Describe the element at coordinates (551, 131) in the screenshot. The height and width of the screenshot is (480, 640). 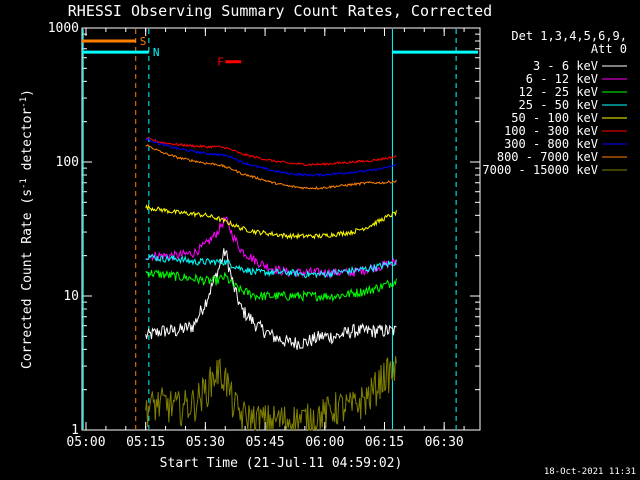
I see `legend-label-5: 100 - 300 keV` at that location.